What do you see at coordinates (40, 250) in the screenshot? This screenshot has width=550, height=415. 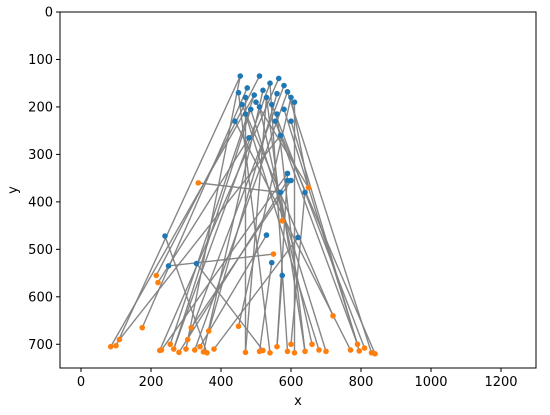 I see `y-tick-label: 500` at bounding box center [40, 250].